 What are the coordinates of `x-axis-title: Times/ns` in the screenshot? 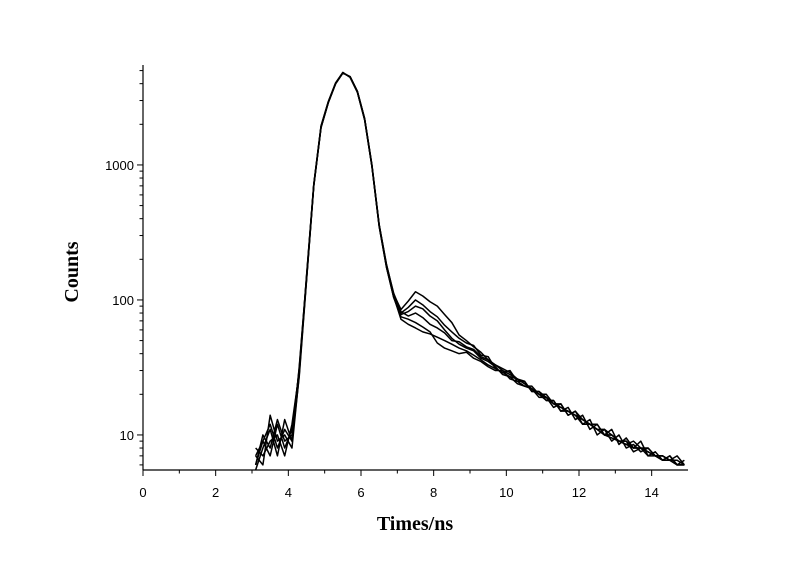 It's located at (415, 524).